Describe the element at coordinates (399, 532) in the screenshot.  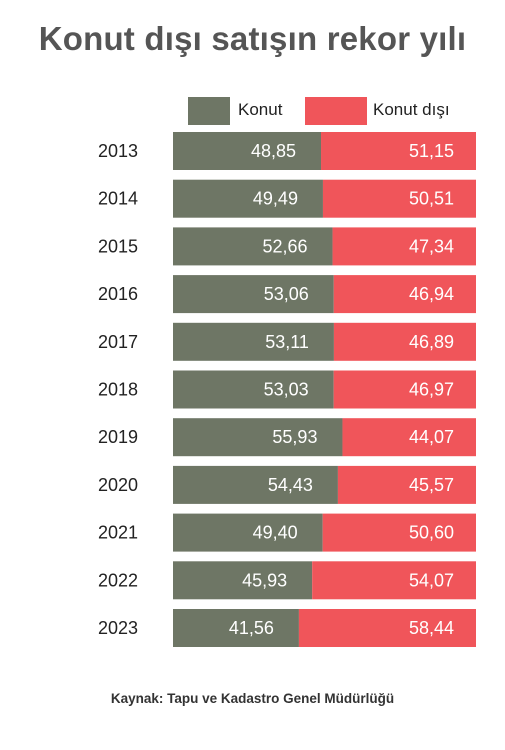
I see `bar-konut-disi-2021` at that location.